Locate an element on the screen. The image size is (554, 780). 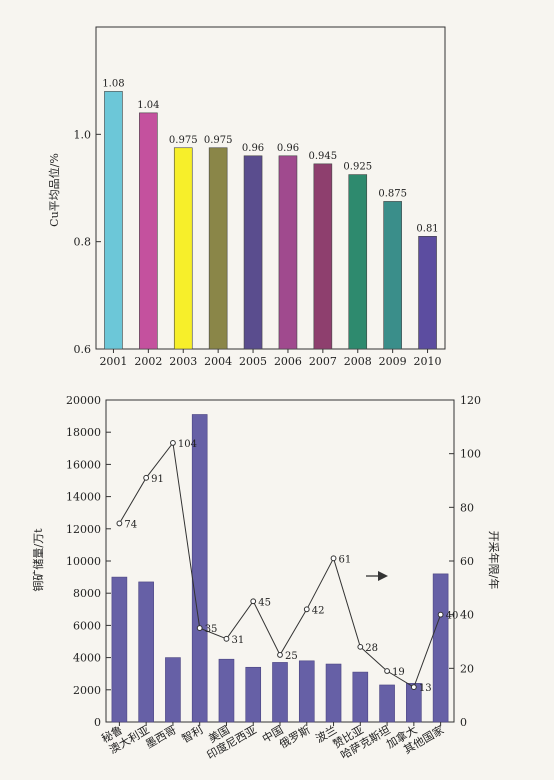
reserves-ytick-label: 14000 is located at coordinates (83, 497).